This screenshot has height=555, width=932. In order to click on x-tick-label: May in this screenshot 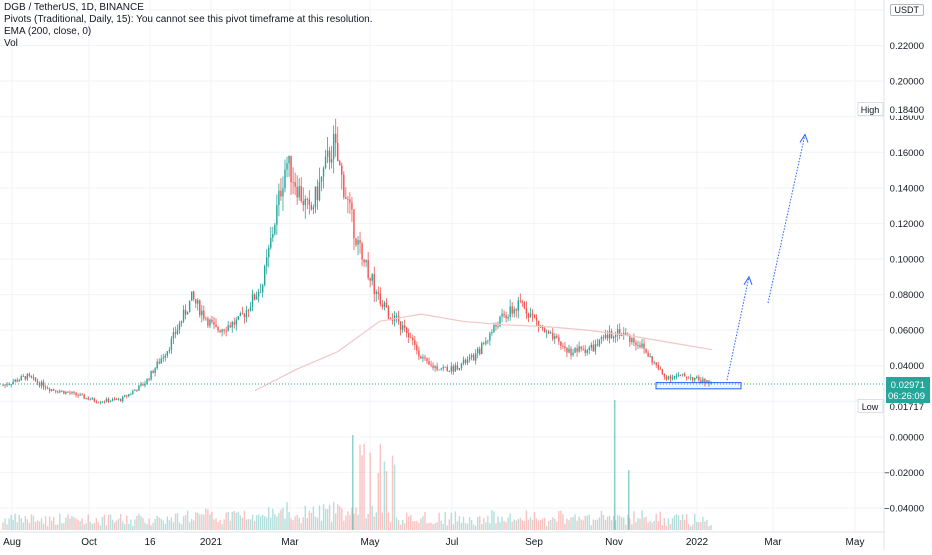, I will do `click(370, 542)`.